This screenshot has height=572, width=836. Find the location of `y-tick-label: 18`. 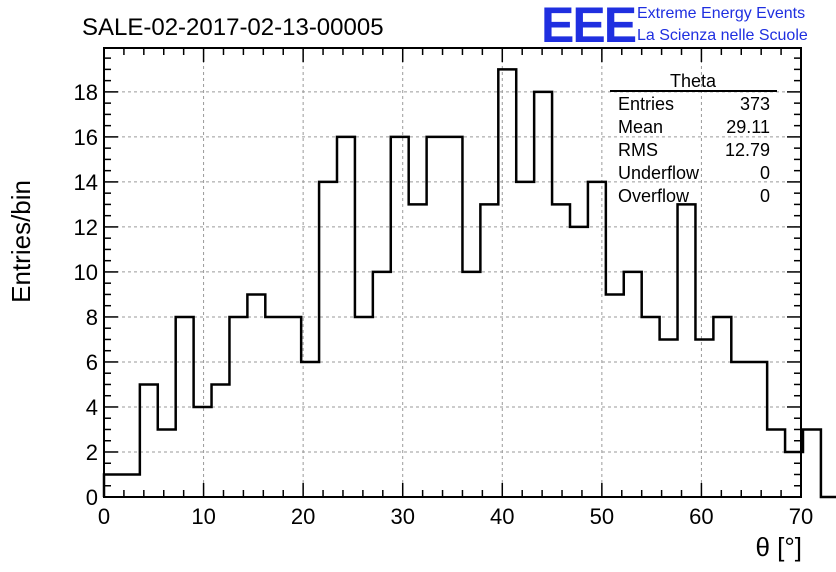

y-tick-label: 18 is located at coordinates (86, 92).